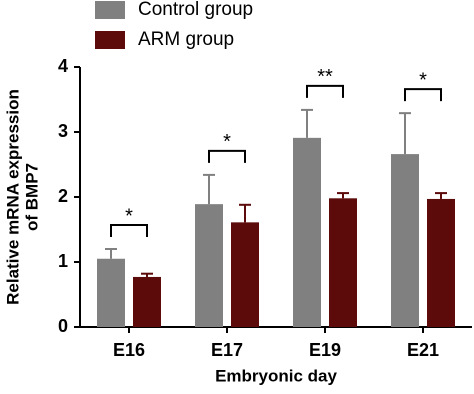 The width and height of the screenshot is (474, 394). Describe the element at coordinates (63, 261) in the screenshot. I see `y-tick-label: 1` at that location.